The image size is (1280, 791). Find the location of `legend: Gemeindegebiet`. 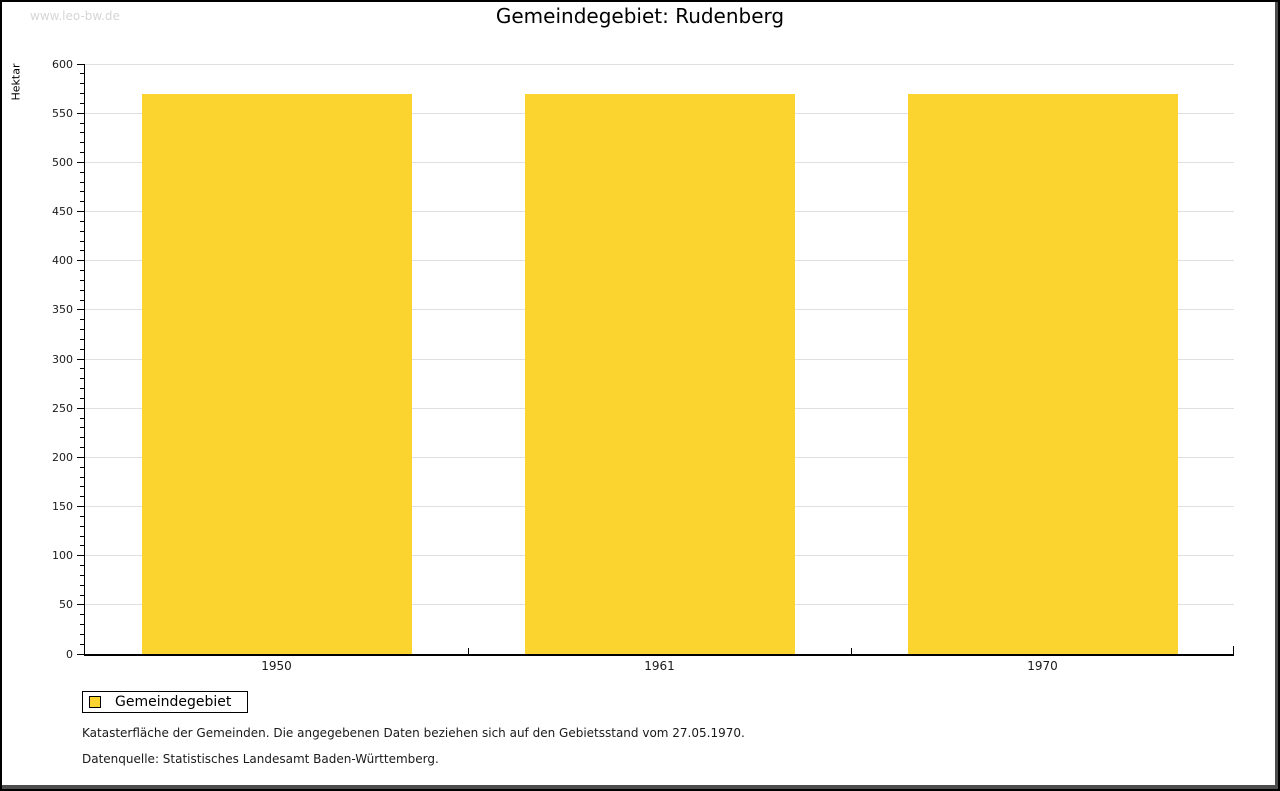

legend: Gemeindegebiet is located at coordinates (165, 702).